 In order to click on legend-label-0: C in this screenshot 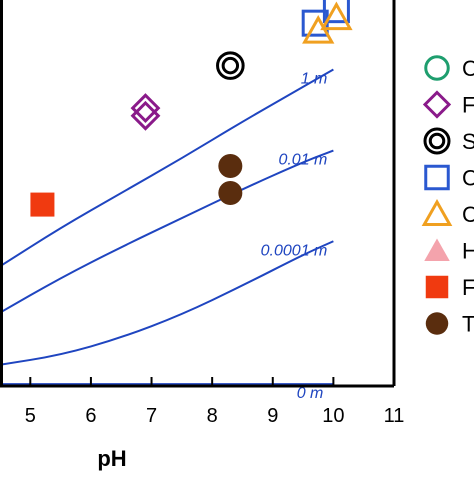, I will do `click(468, 68)`.